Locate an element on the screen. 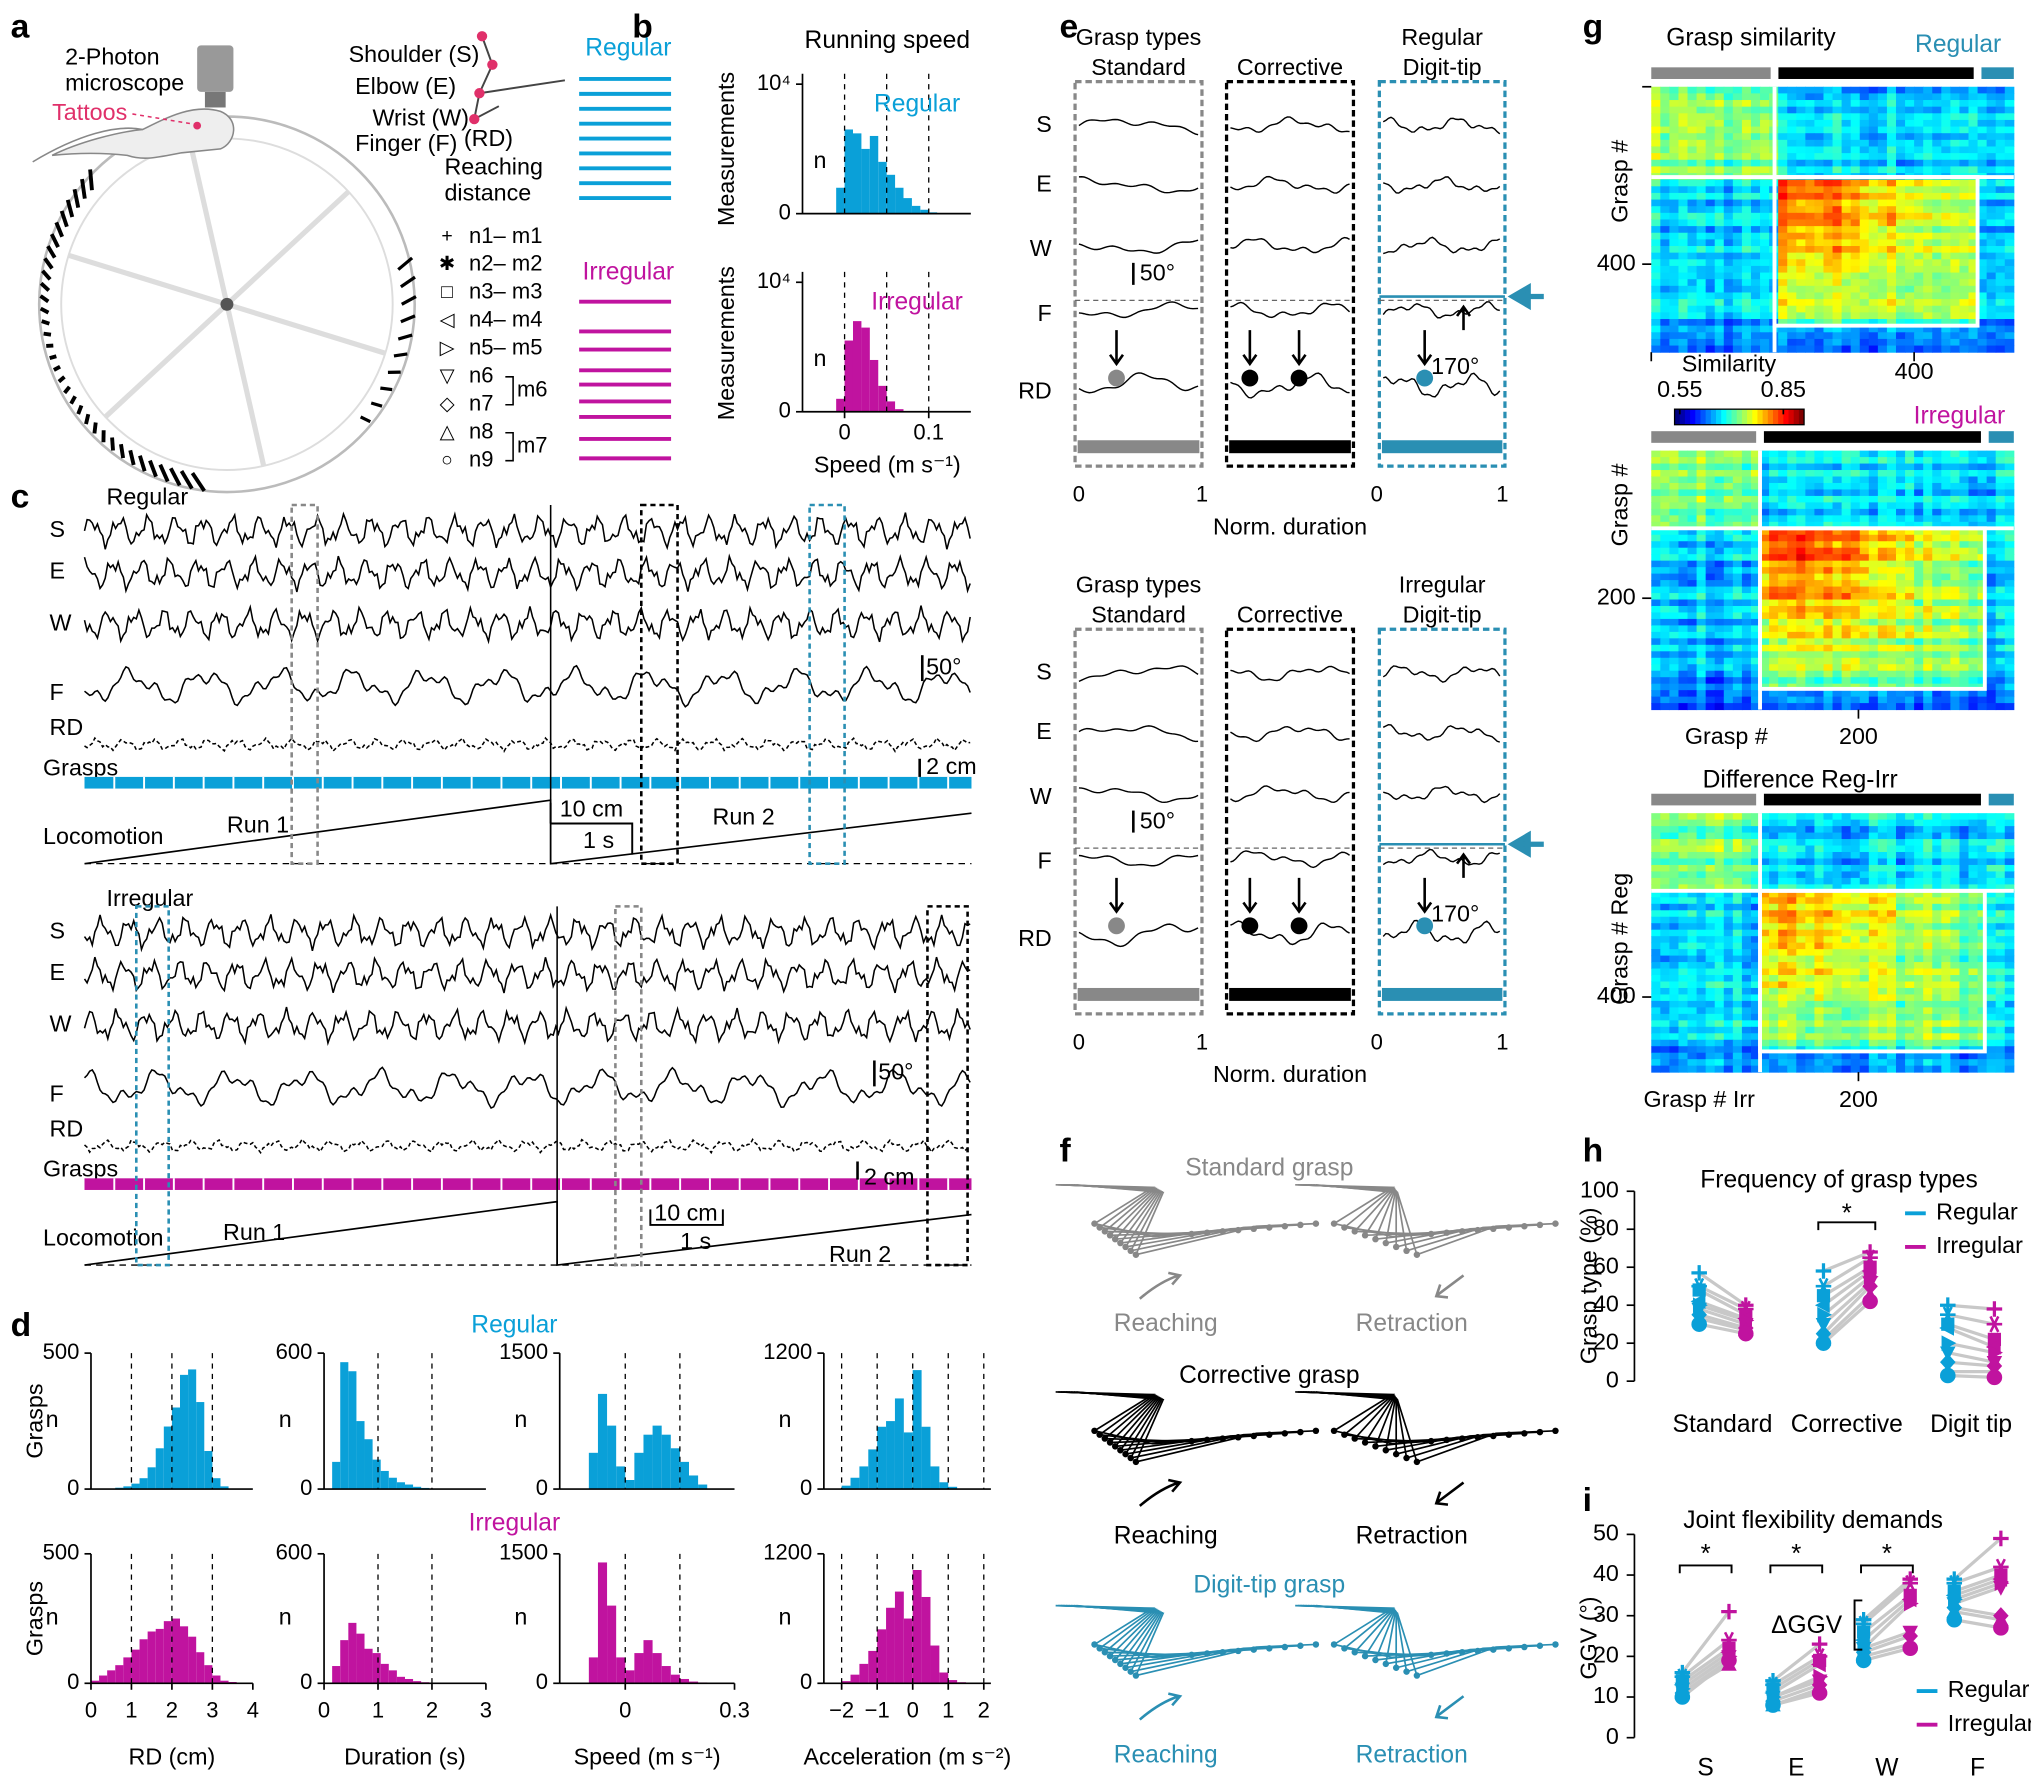 This screenshot has height=1783, width=2031. stick-figure is located at coordinates (1178, 1216).